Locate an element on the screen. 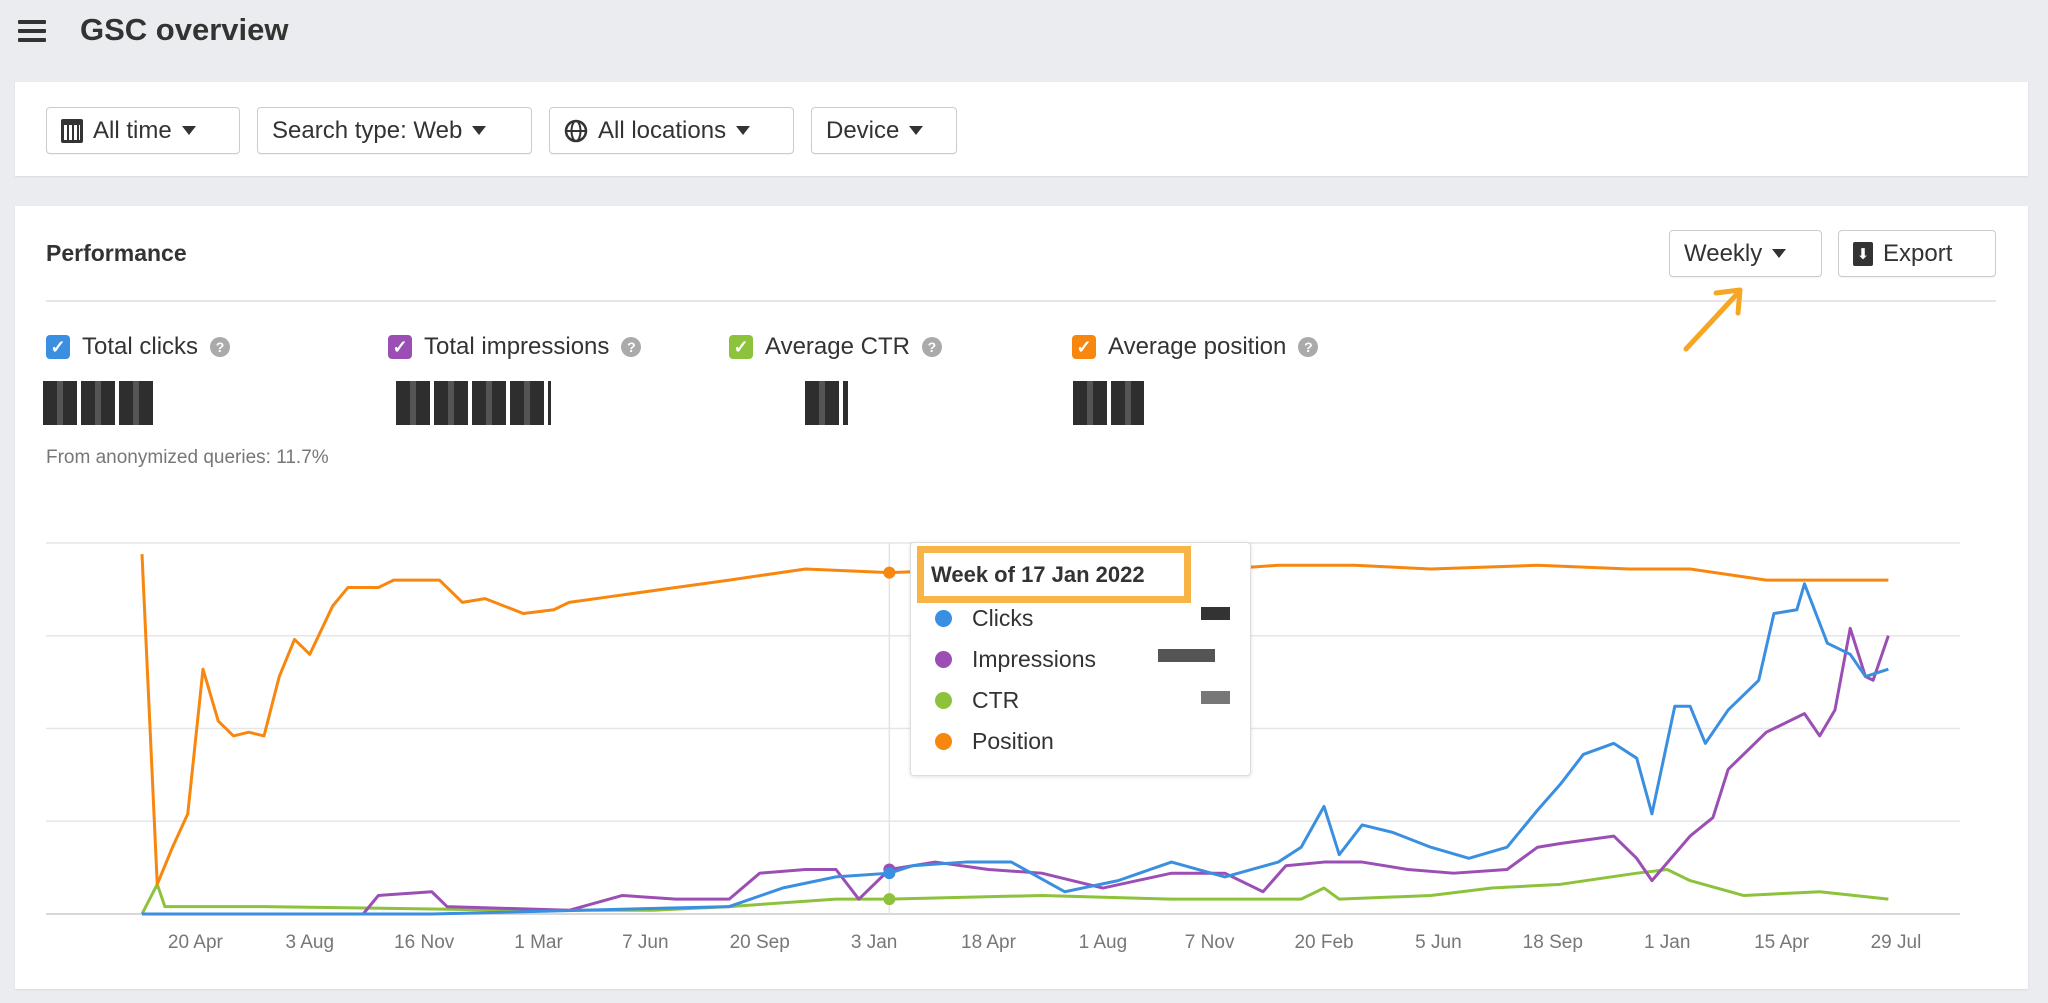  tooltip-label: Clicks is located at coordinates (1003, 618).